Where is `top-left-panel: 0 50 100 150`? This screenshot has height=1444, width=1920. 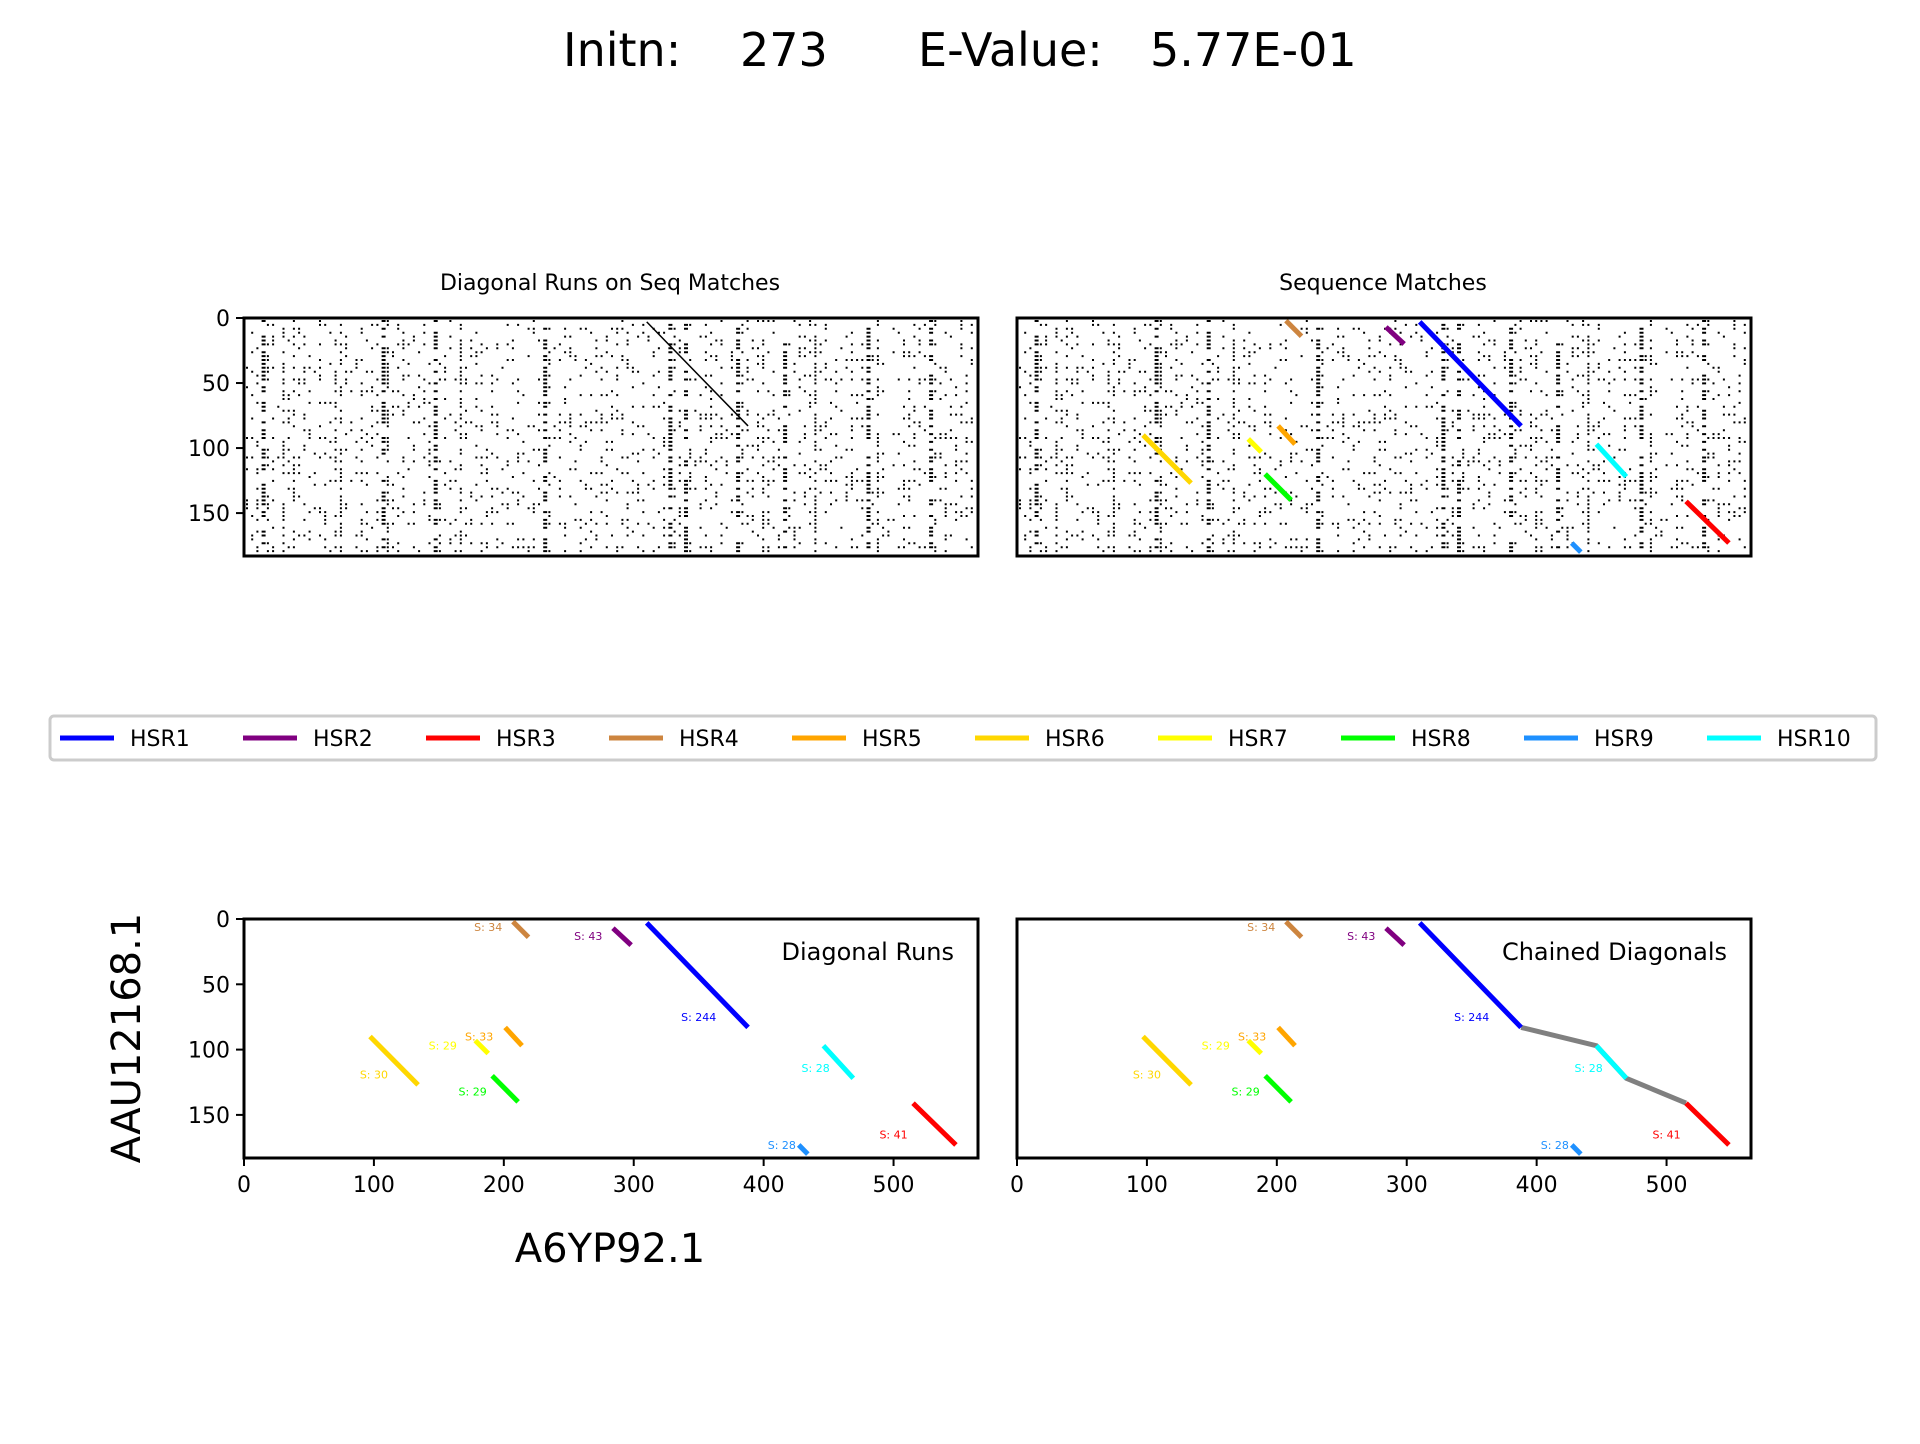
top-left-panel: 0 50 100 150 is located at coordinates (584, 432).